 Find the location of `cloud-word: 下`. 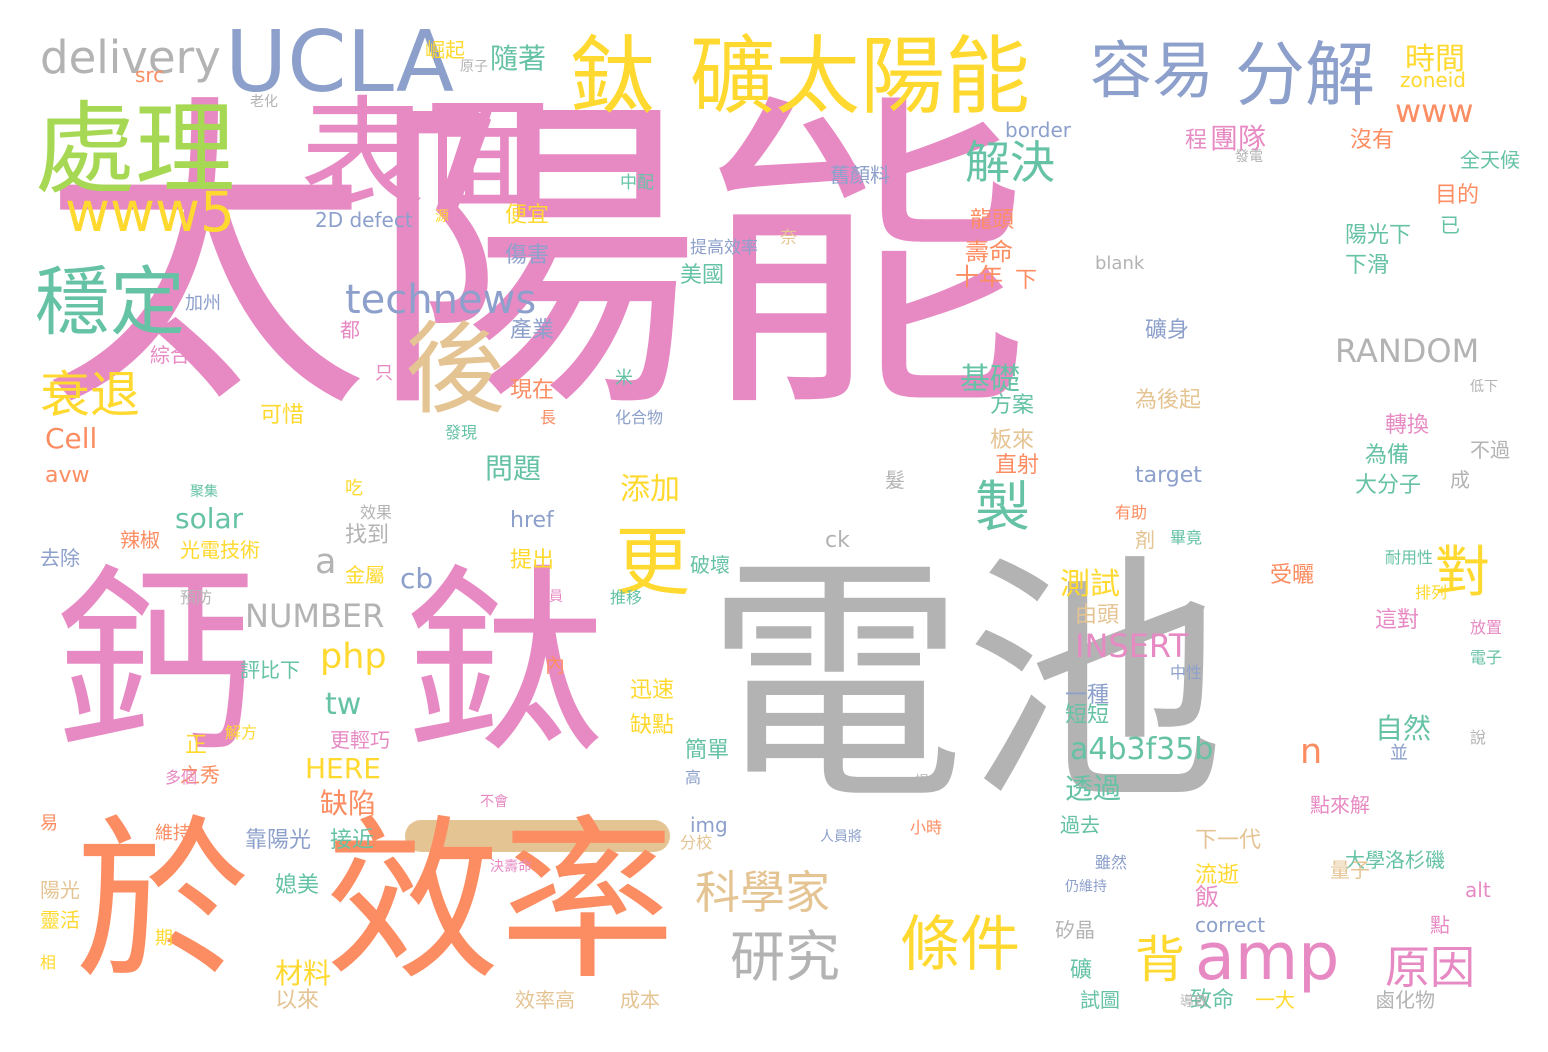

cloud-word: 下 is located at coordinates (1026, 280).